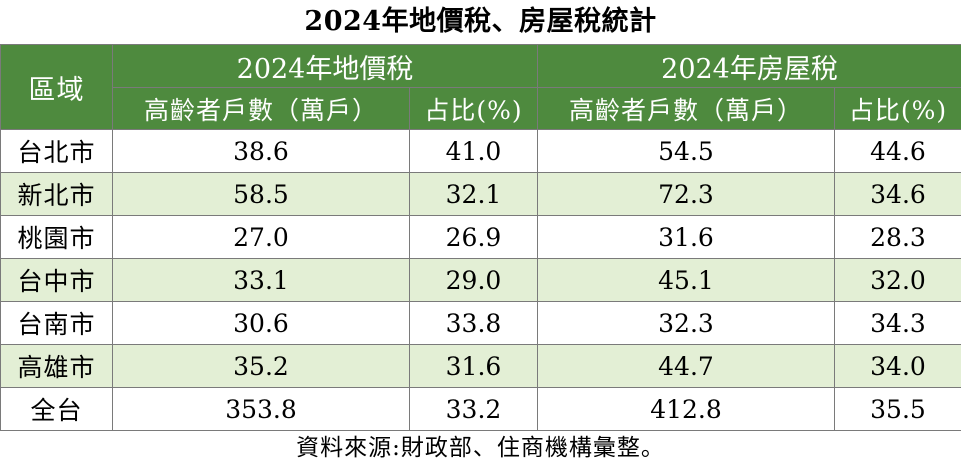  What do you see at coordinates (56, 280) in the screenshot?
I see `cell-region: 台中市` at bounding box center [56, 280].